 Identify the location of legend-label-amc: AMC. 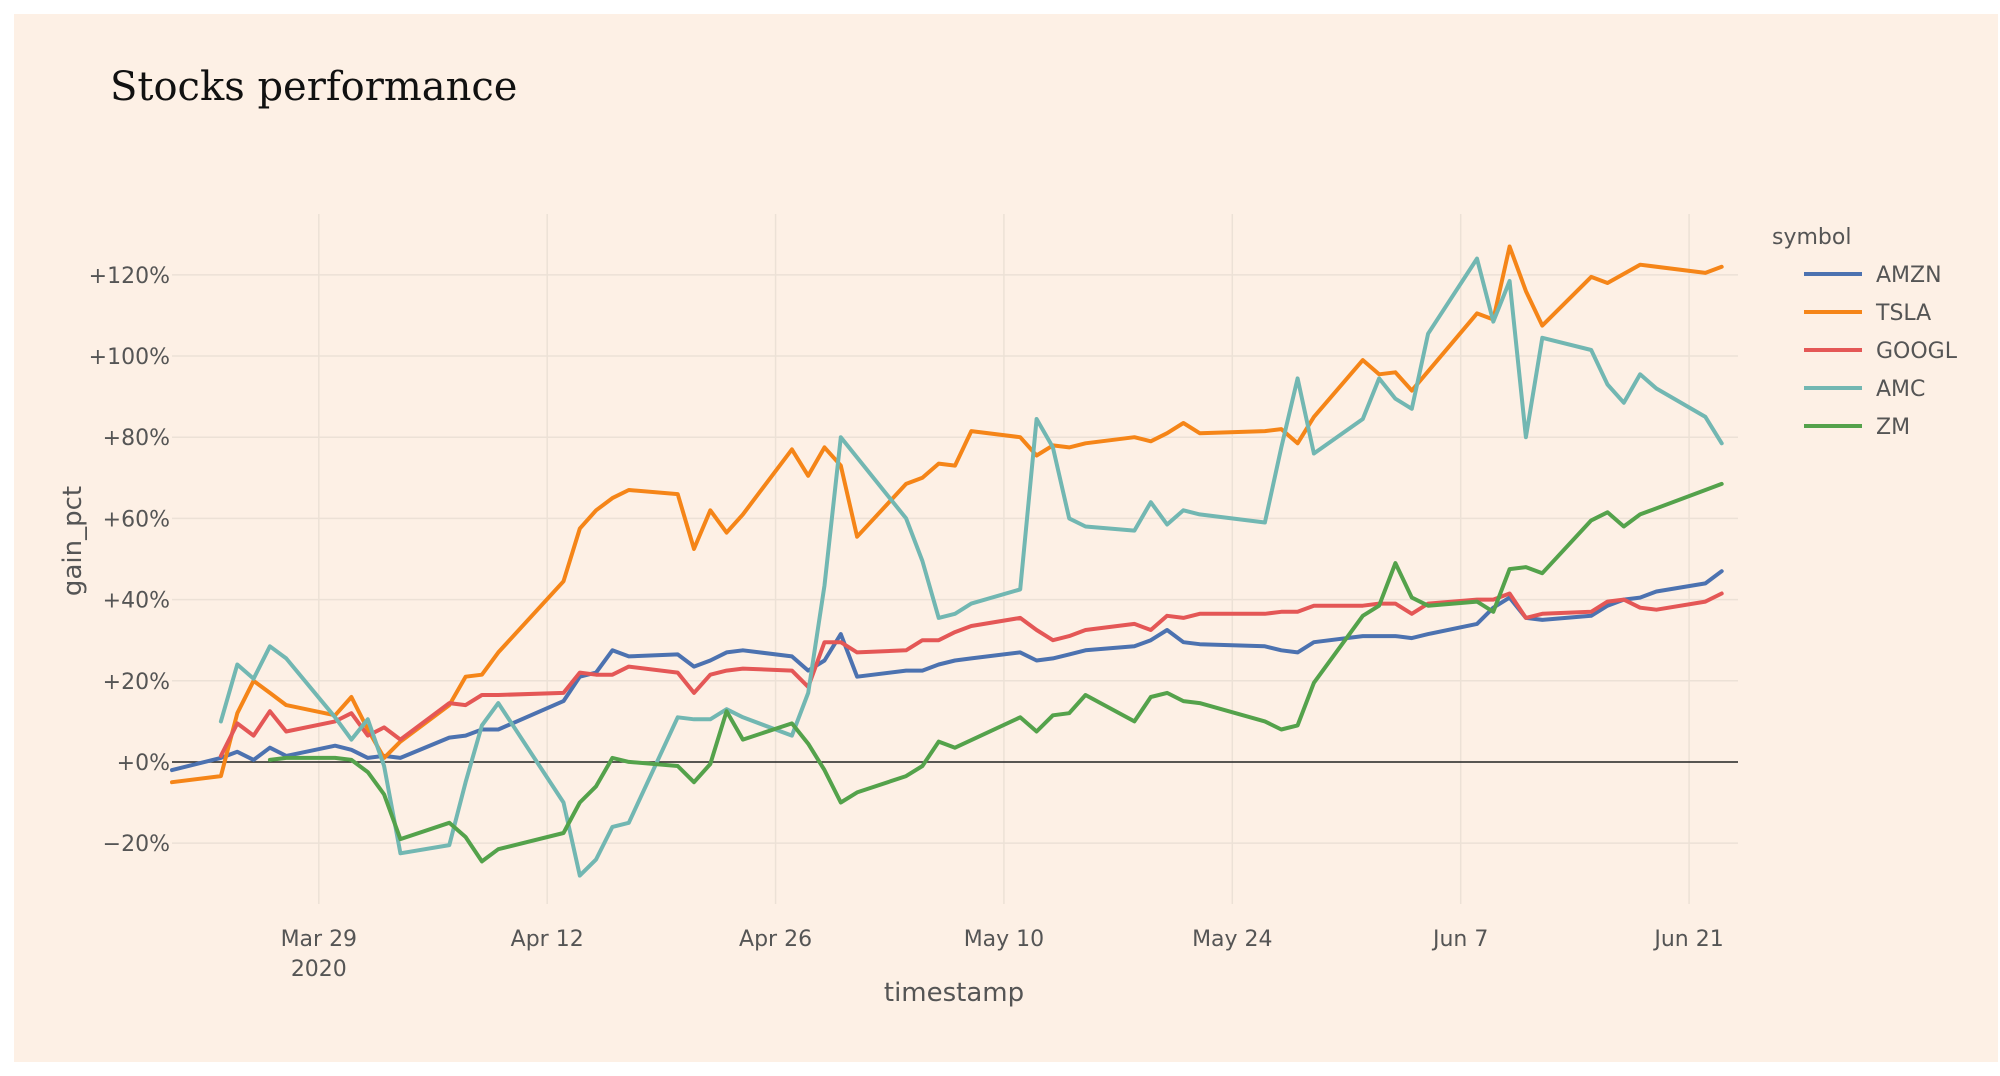
(1900, 389).